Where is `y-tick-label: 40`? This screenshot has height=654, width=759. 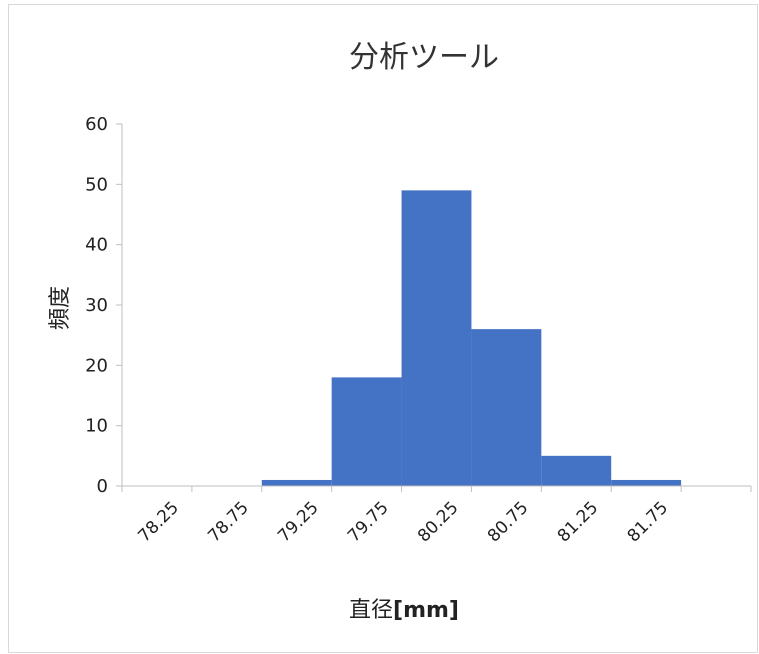
y-tick-label: 40 is located at coordinates (96, 245).